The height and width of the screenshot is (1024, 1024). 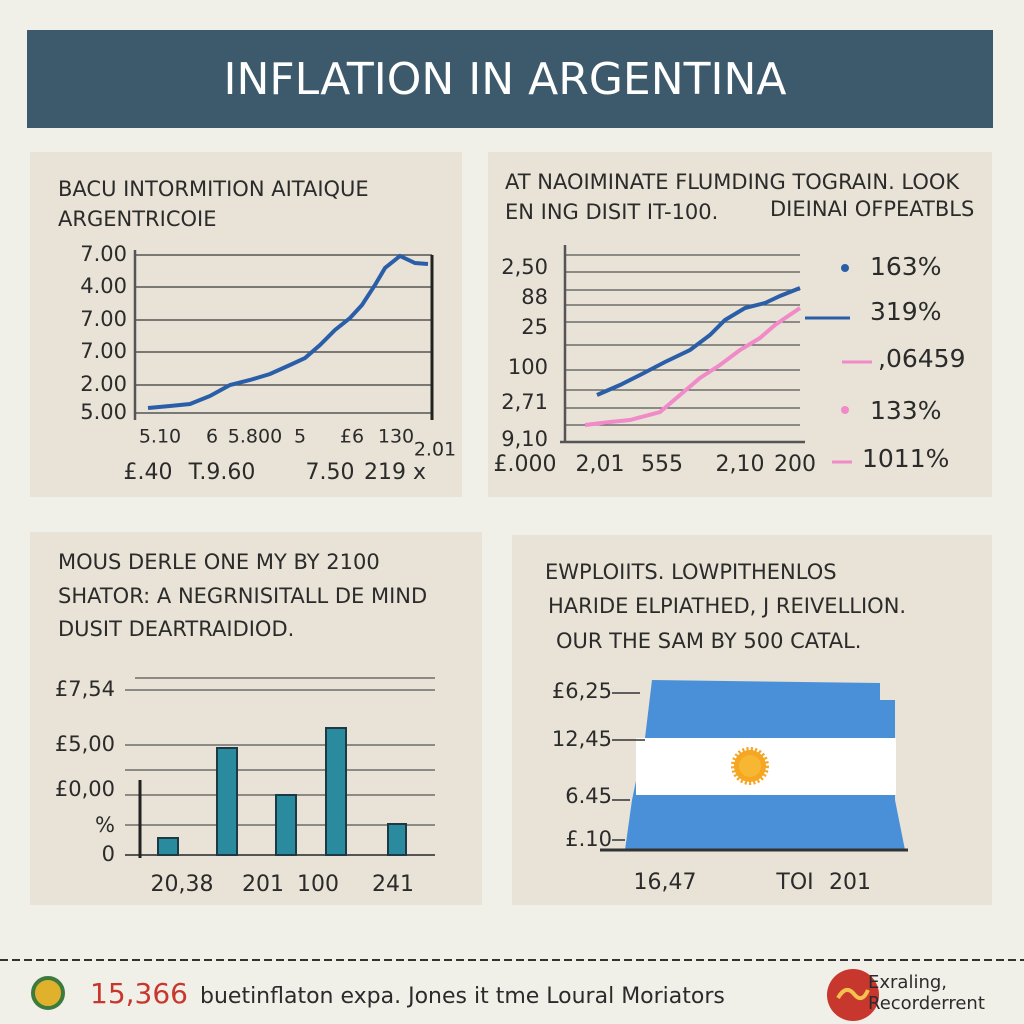 I want to click on panel-heading: EWPLOIITS. LOWPITHENLOS, so click(x=691, y=572).